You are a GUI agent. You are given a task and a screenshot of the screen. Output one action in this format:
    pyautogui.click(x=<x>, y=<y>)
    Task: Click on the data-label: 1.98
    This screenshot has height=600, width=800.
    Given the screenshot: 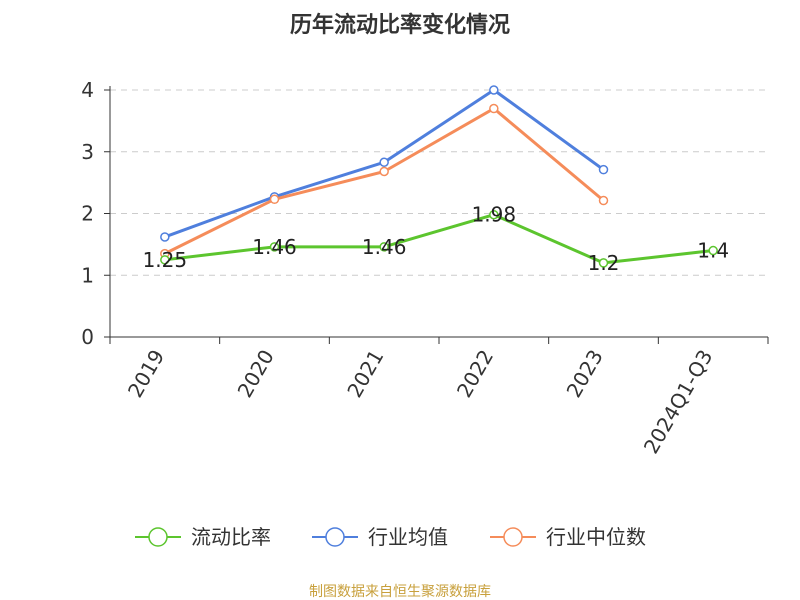 What is the action you would take?
    pyautogui.click(x=494, y=215)
    